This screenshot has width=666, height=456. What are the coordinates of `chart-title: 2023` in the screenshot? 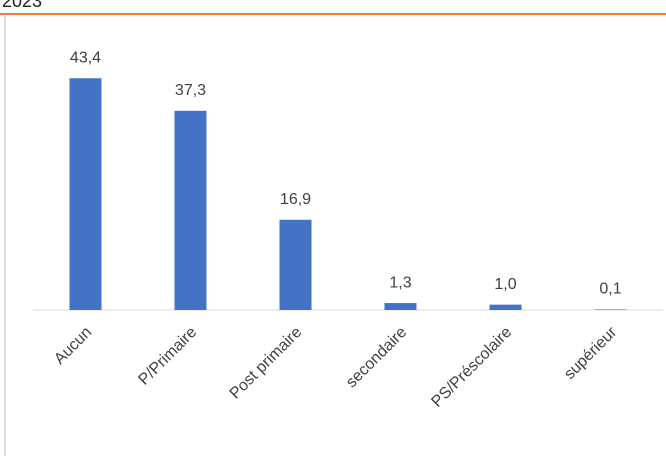 It's located at (22, 5).